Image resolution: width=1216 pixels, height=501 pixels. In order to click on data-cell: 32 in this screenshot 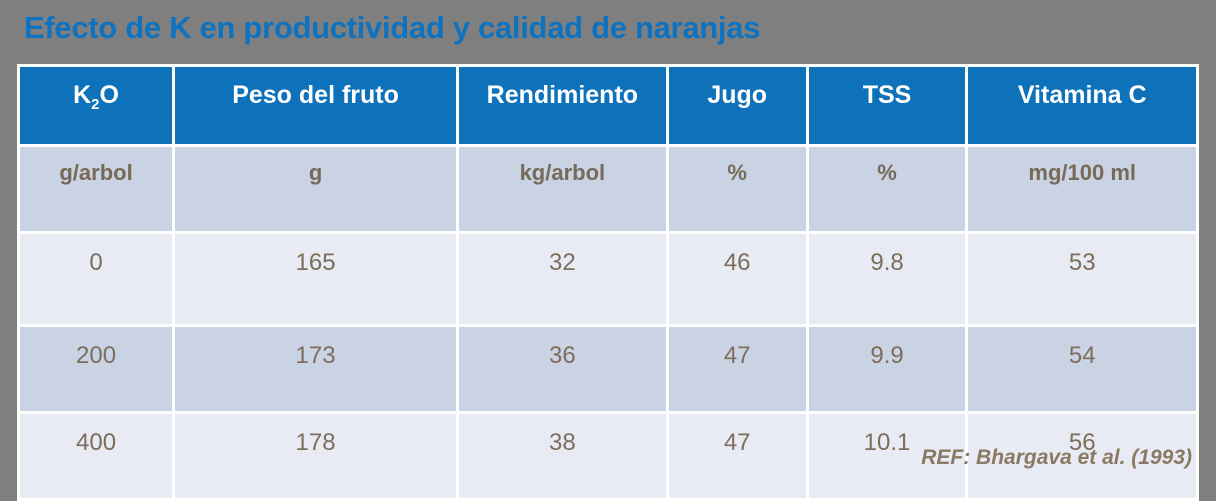, I will do `click(562, 279)`.